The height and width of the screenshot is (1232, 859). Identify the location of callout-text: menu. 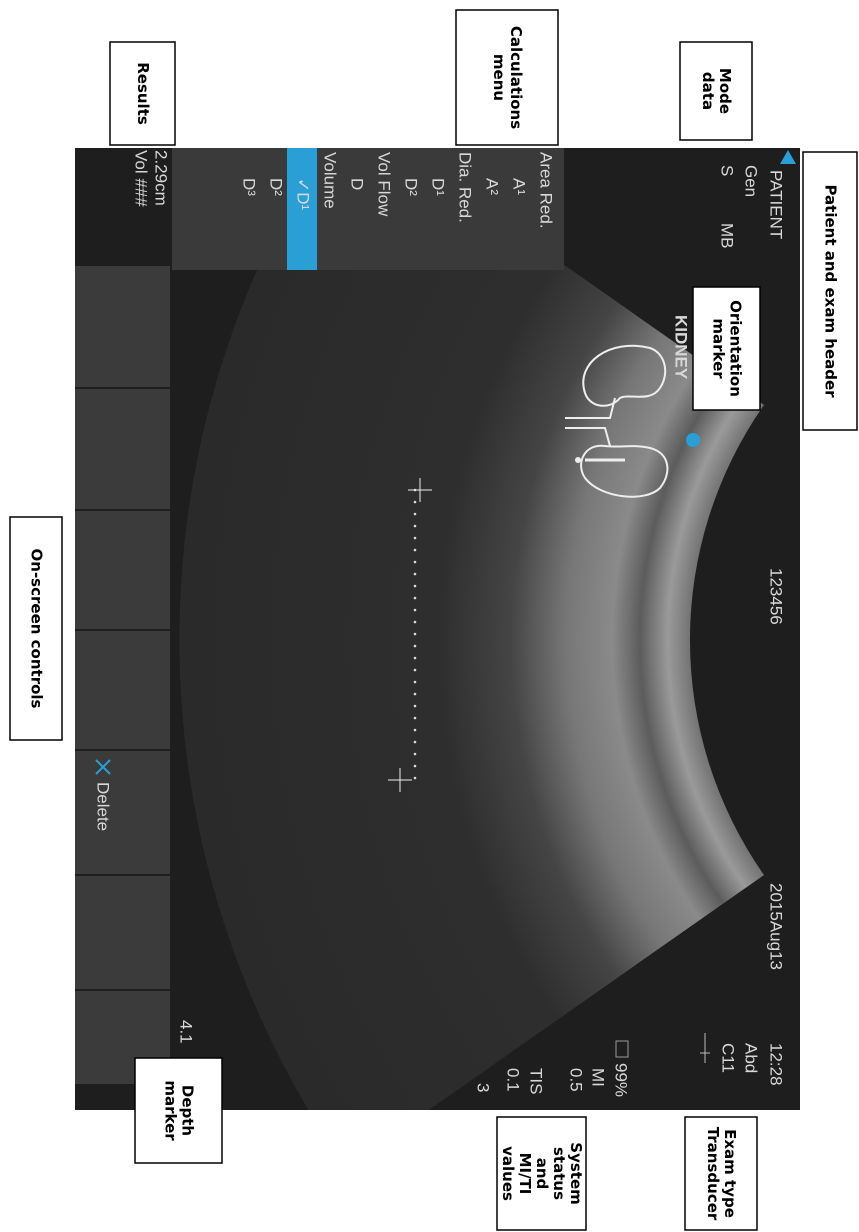
(499, 77).